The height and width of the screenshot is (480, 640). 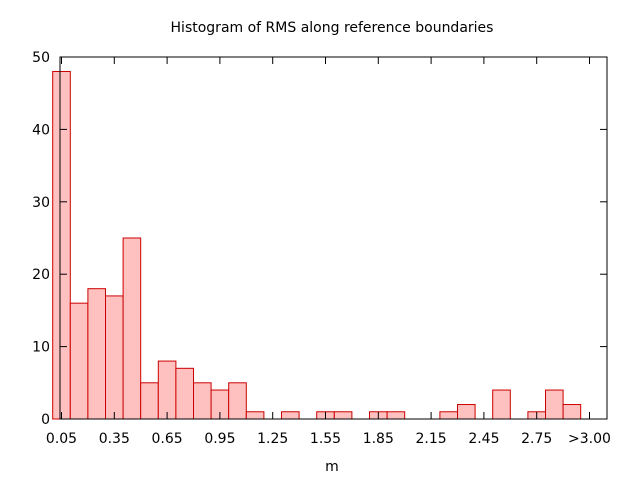 I want to click on y-tick-label: 10, so click(x=41, y=348).